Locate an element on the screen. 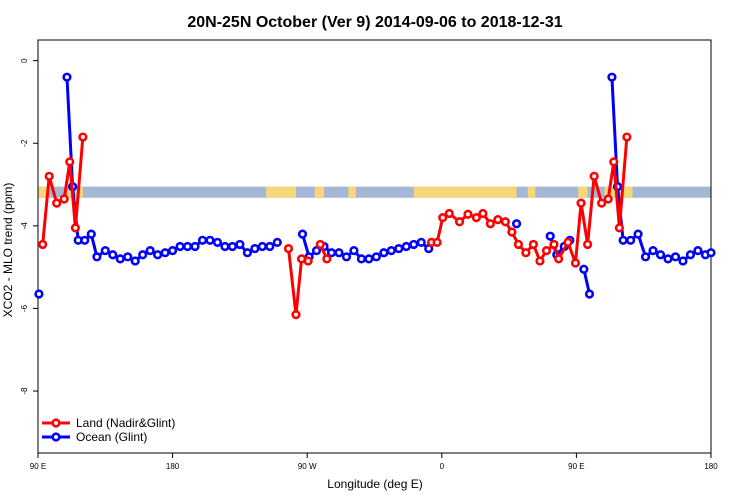 The width and height of the screenshot is (750, 500). x-tick-label: 90 W is located at coordinates (307, 466).